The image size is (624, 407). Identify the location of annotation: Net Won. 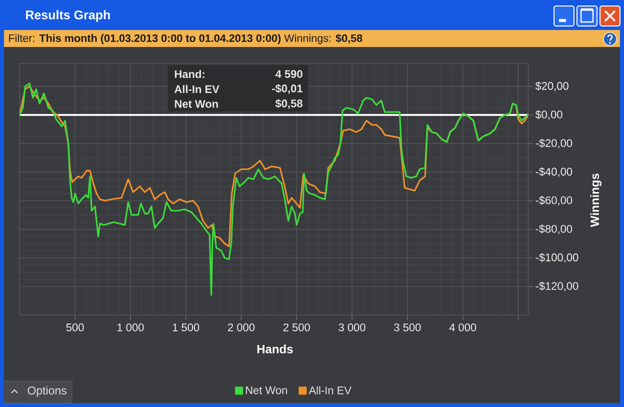
(196, 104).